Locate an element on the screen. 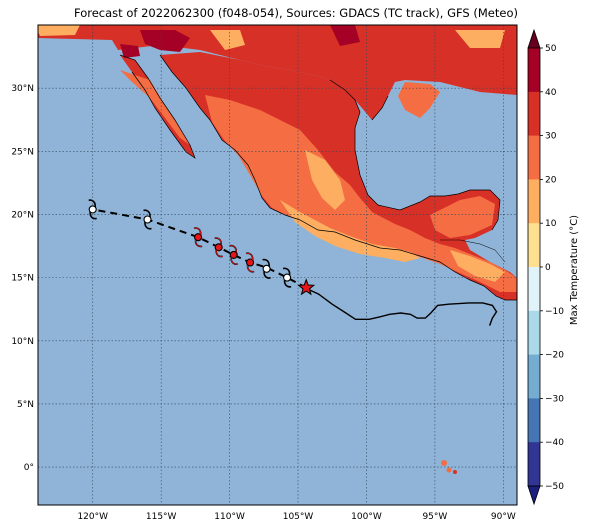  lon-tick-label: 110°W is located at coordinates (229, 517).